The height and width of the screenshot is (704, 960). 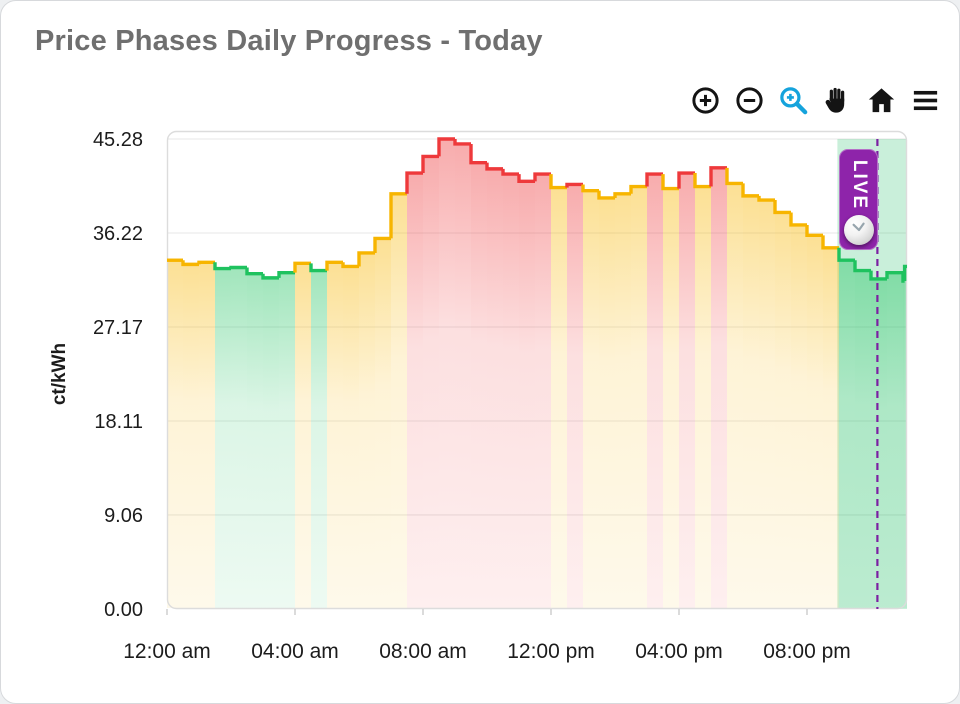 I want to click on svg-text: 08:00 am, so click(x=423, y=651).